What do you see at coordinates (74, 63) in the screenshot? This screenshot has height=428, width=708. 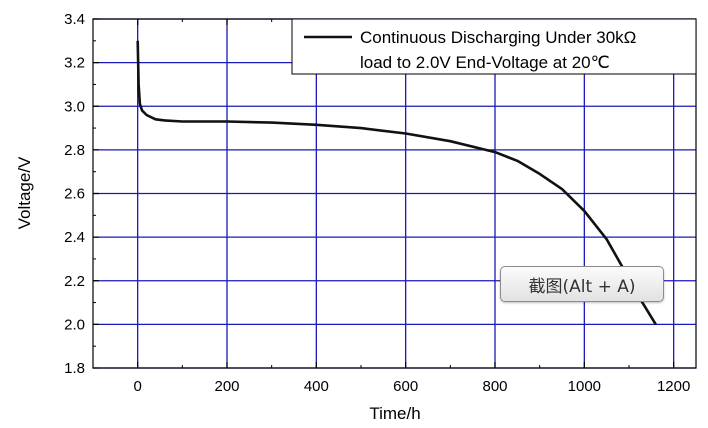 I see `y-tick-label: 3.2` at bounding box center [74, 63].